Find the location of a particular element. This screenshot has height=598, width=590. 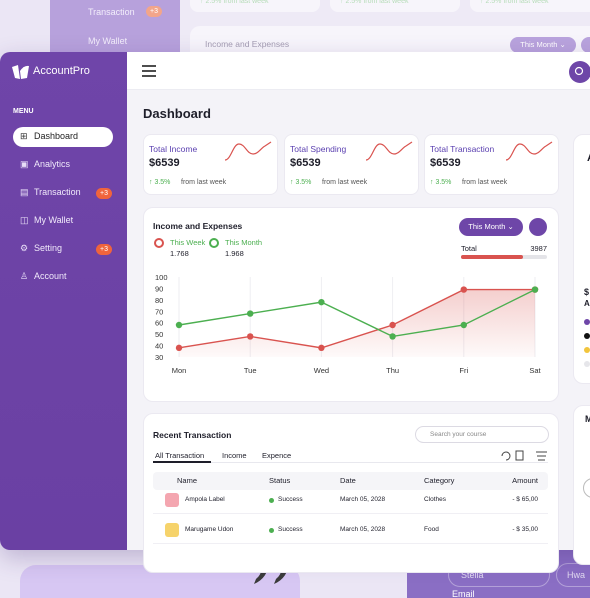

x-tick-label: Wed is located at coordinates (321, 370).